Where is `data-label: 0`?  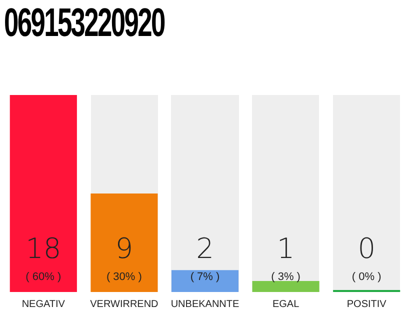
data-label: 0 is located at coordinates (367, 248).